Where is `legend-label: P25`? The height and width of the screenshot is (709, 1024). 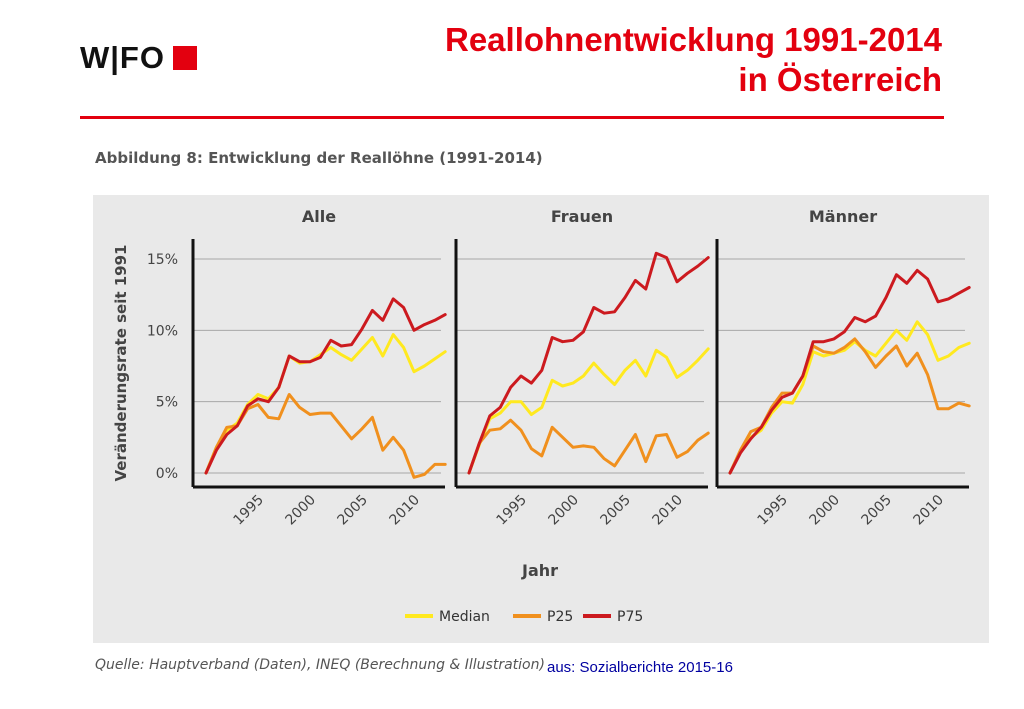
legend-label: P25 is located at coordinates (560, 617).